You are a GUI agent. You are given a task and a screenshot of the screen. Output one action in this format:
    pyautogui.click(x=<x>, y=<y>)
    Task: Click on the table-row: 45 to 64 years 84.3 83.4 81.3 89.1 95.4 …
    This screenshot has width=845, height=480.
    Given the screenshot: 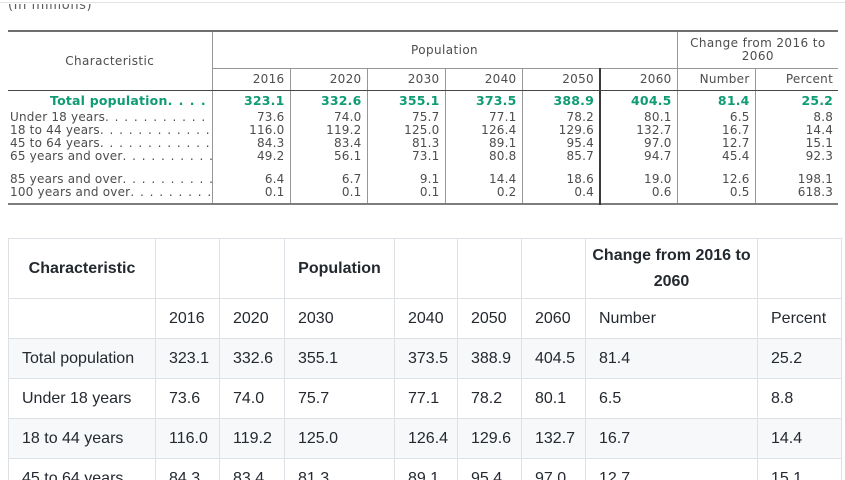 What is the action you would take?
    pyautogui.click(x=425, y=469)
    